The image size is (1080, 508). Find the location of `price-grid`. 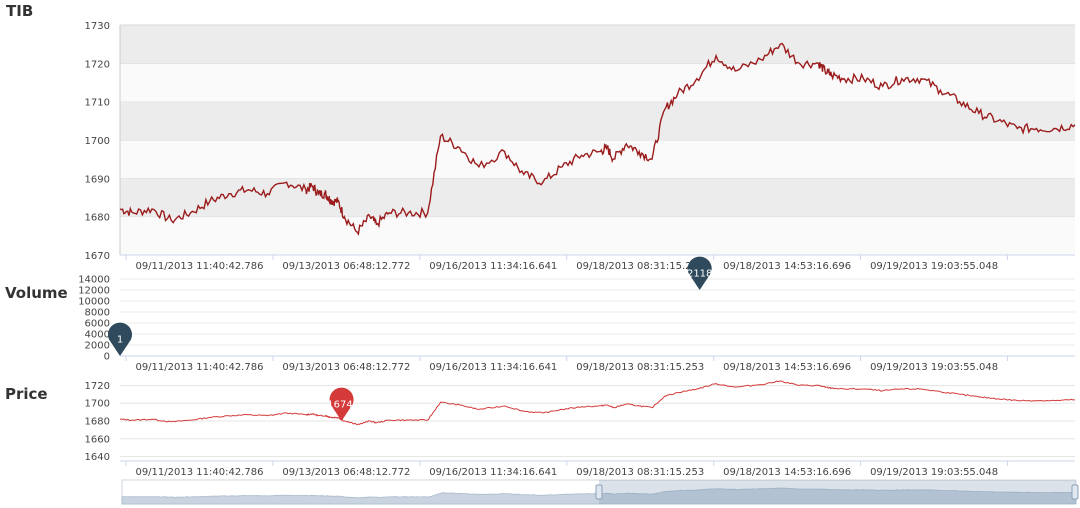

price-grid is located at coordinates (597, 421).